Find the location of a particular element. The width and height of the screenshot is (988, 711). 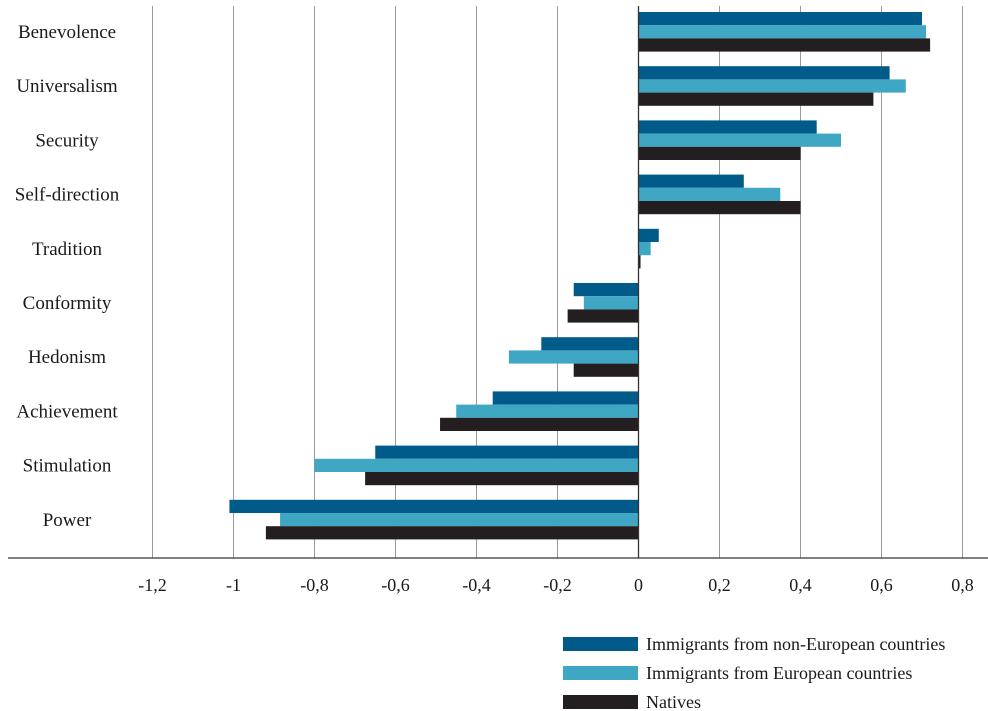

legend-label: Immigrants from European countries is located at coordinates (779, 673).